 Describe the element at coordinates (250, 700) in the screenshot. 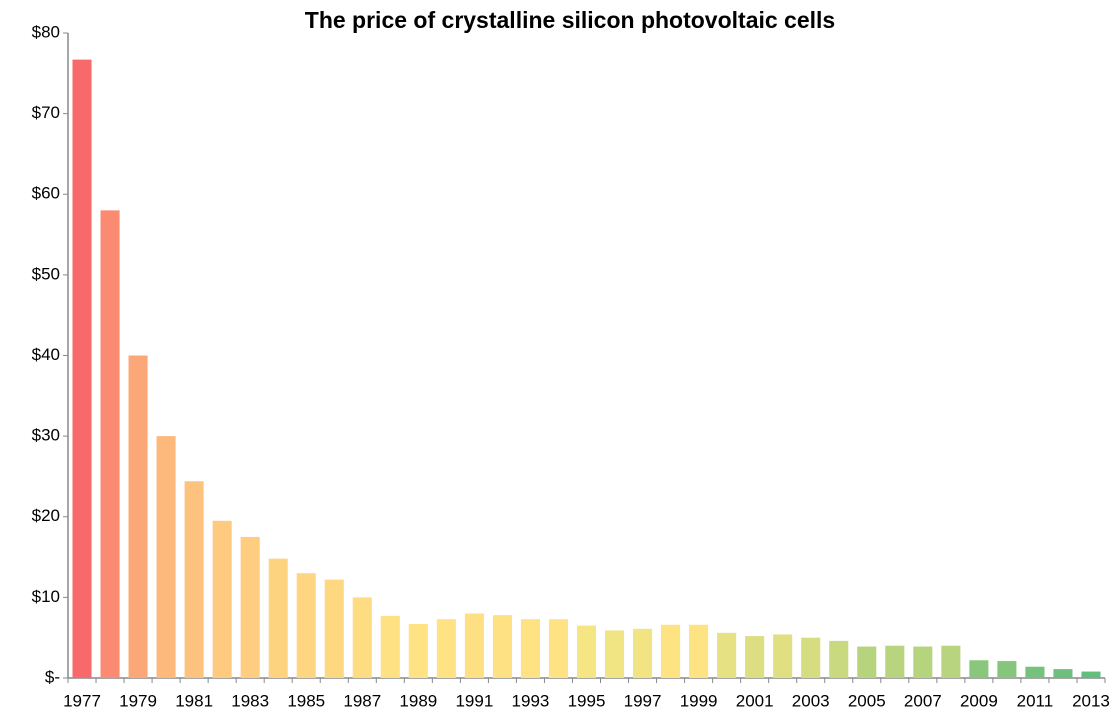

I see `x-tick-label: 1983` at that location.